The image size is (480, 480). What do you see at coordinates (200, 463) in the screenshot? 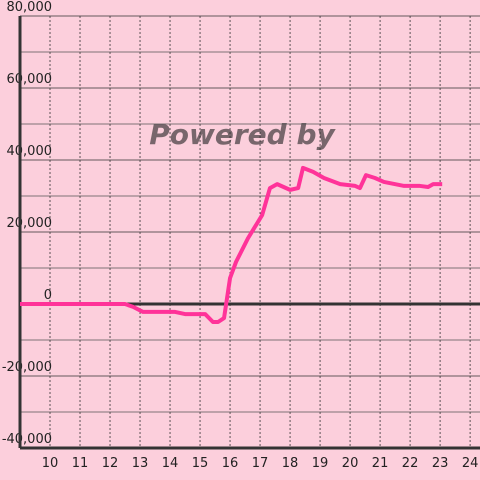
I see `x-tick-label: 15` at bounding box center [200, 463].